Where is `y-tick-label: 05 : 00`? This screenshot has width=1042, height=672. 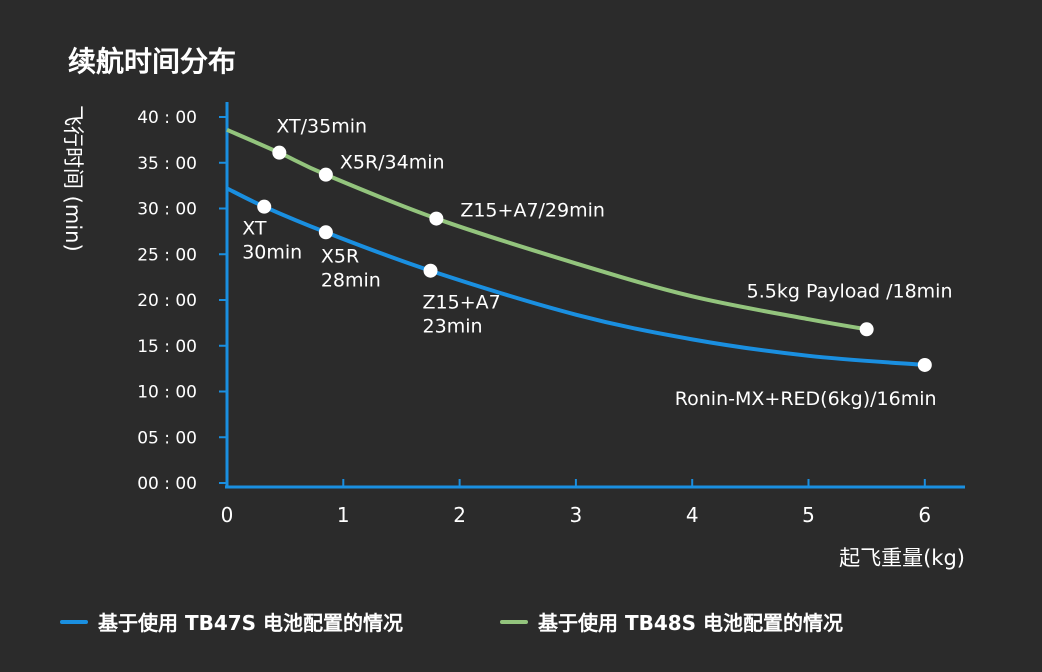 y-tick-label: 05 : 00 is located at coordinates (167, 438).